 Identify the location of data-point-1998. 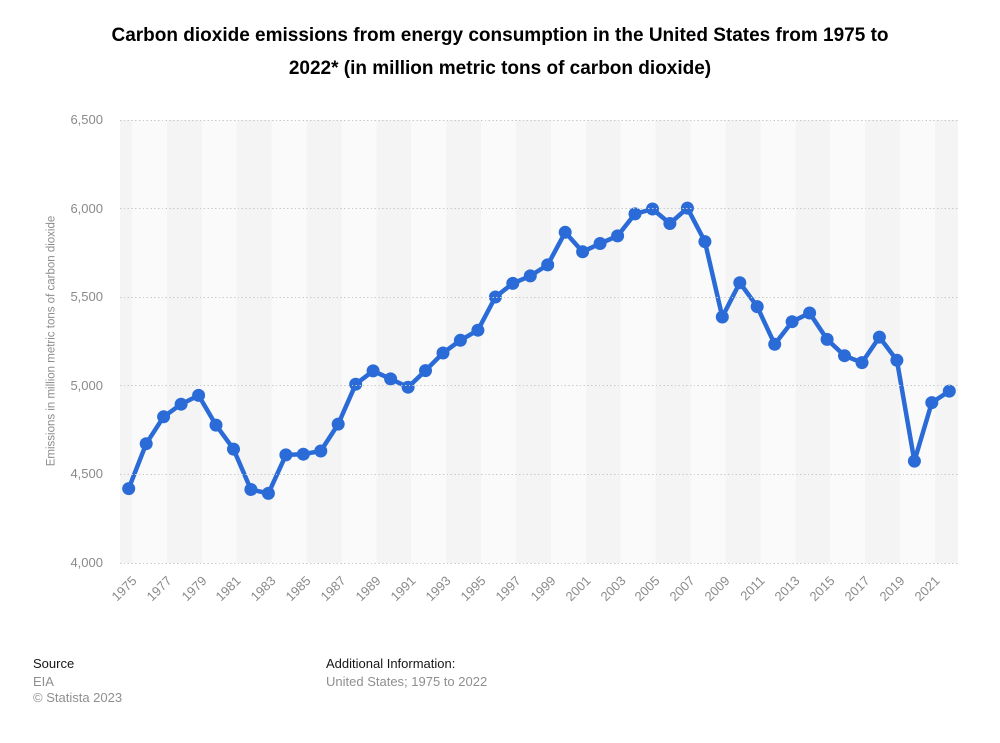
(530, 276).